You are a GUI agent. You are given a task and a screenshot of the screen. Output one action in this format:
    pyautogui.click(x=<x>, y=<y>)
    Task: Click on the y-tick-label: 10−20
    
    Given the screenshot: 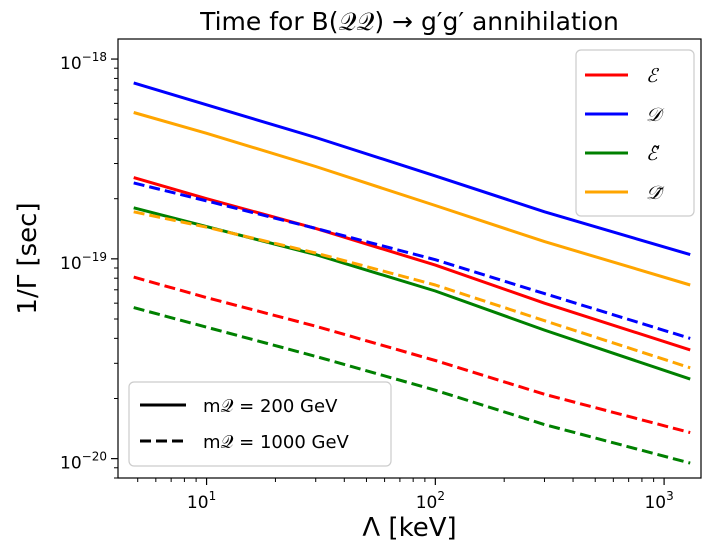 What is the action you would take?
    pyautogui.click(x=83, y=462)
    